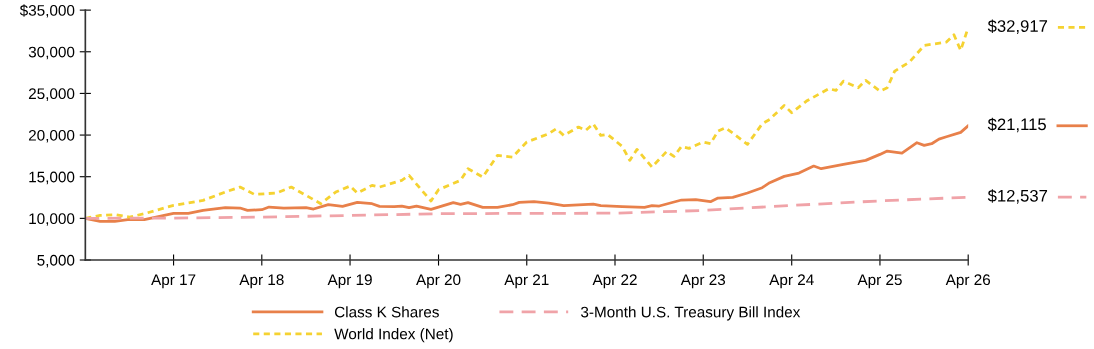 The image size is (1094, 349). What do you see at coordinates (386, 312) in the screenshot?
I see `legend-label: Class K Shares` at bounding box center [386, 312].